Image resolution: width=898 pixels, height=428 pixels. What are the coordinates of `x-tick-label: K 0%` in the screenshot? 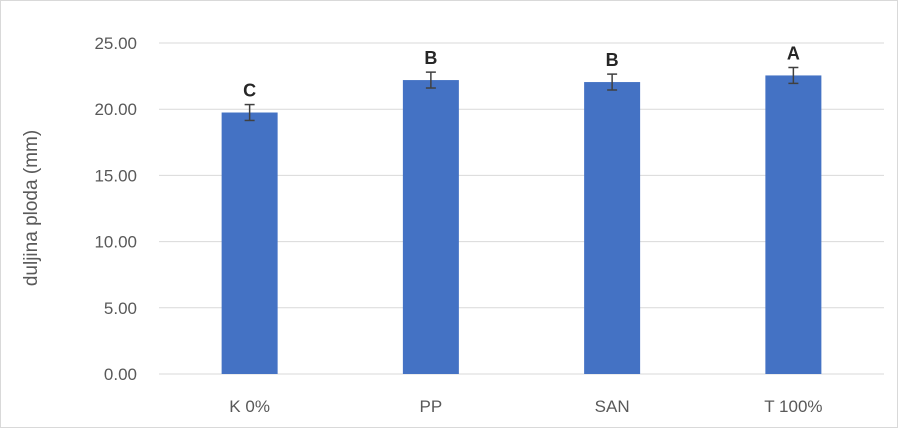 It's located at (249, 406).